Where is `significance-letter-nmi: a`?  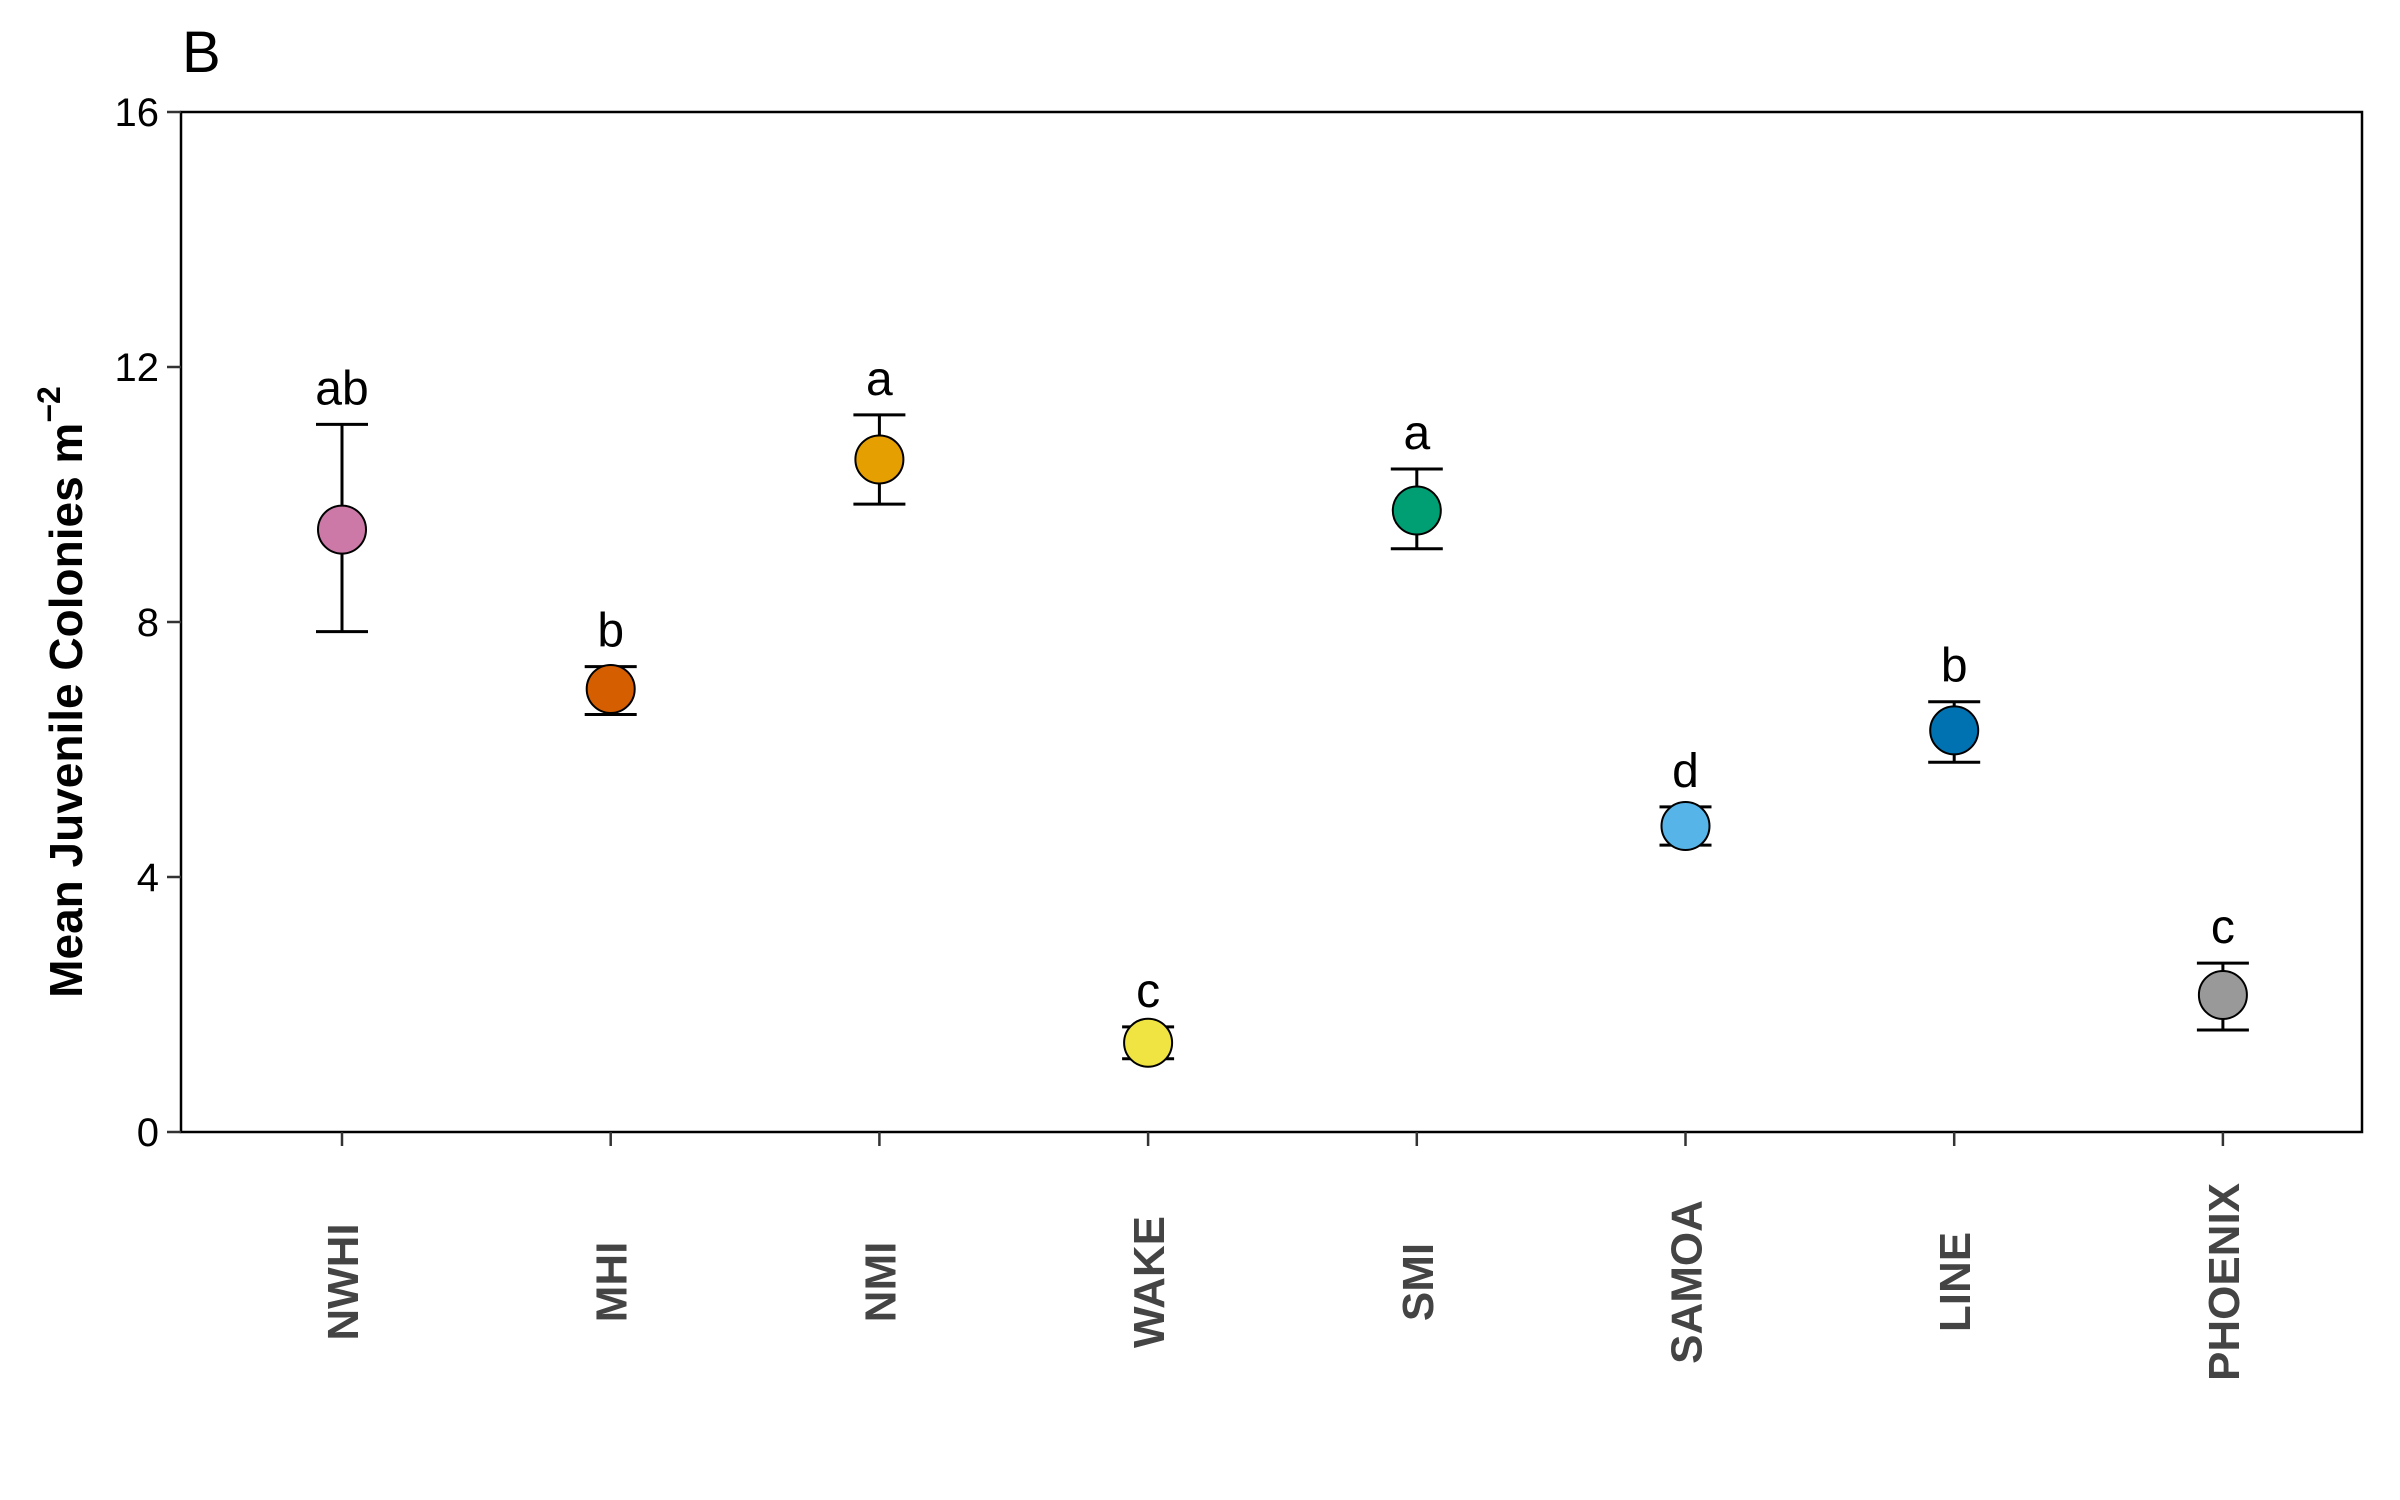
significance-letter-nmi: a is located at coordinates (879, 379).